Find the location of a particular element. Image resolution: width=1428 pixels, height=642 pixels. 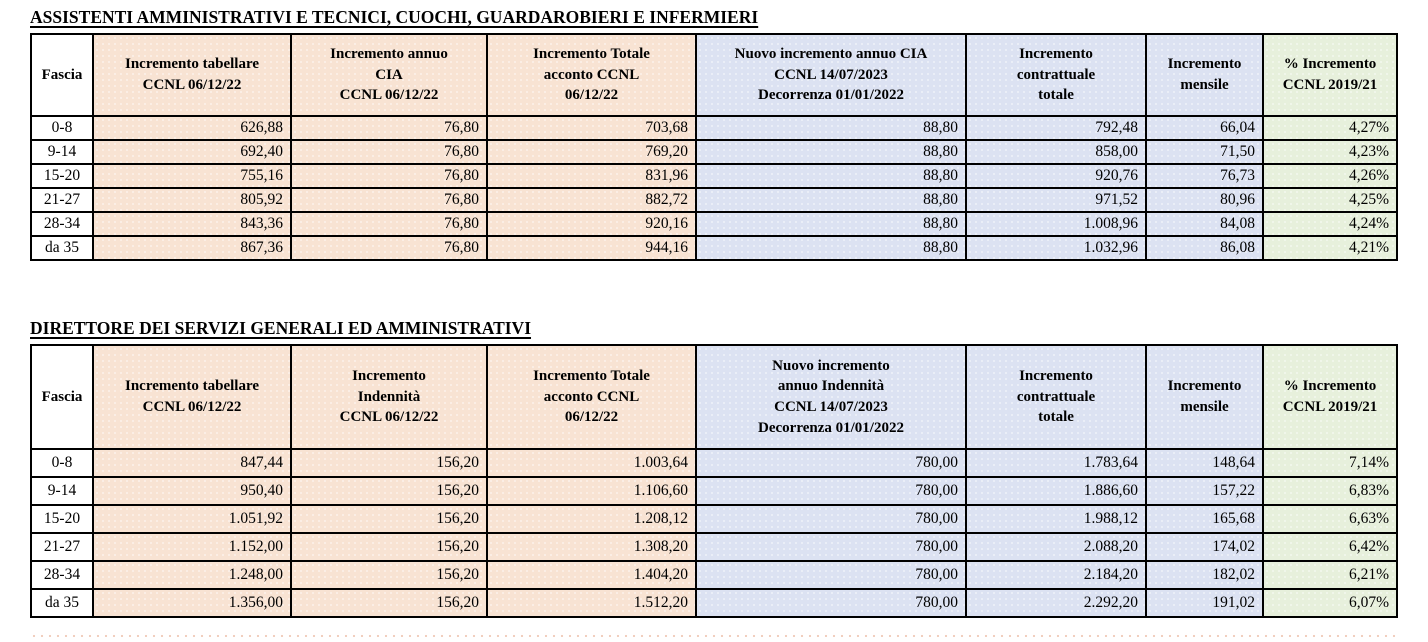

value-cell: 626,88 is located at coordinates (192, 128).